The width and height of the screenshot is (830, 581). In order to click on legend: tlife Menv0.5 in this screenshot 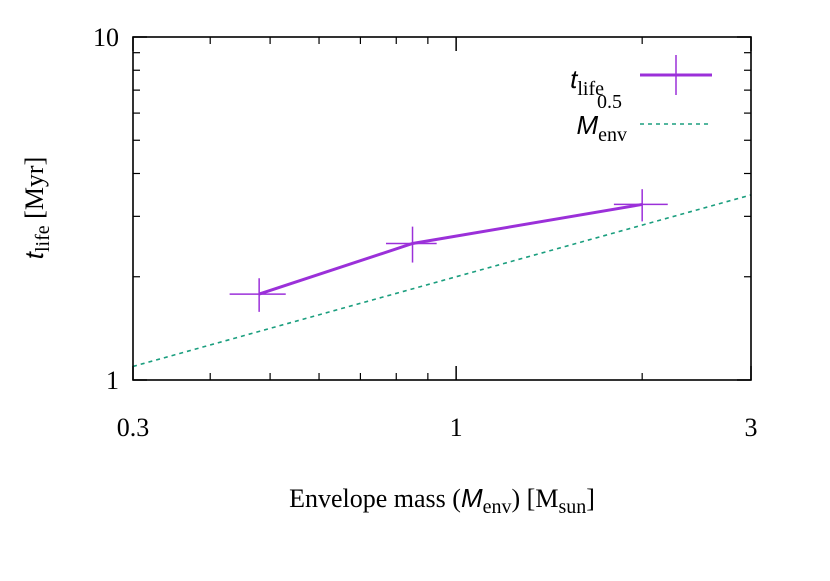, I will do `click(641, 100)`.